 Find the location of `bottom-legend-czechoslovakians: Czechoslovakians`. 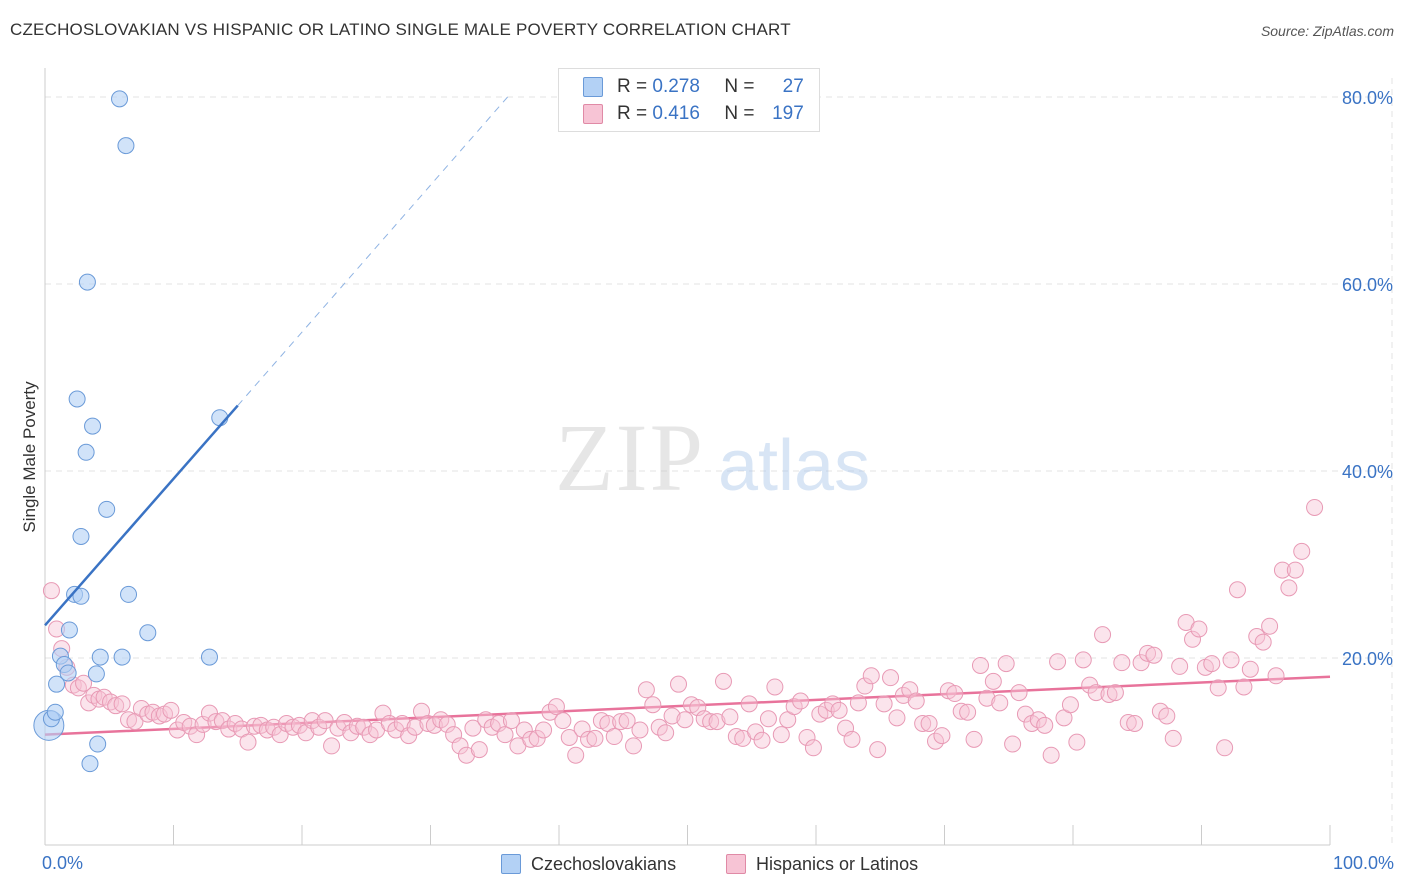

bottom-legend-czechoslovakians: Czechoslovakians is located at coordinates (588, 864).